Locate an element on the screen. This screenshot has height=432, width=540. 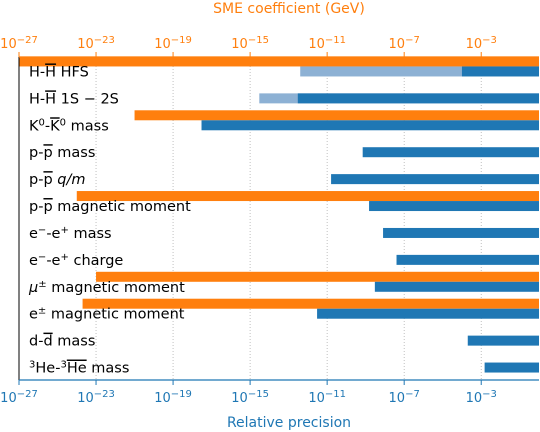
row-label: p-p magnetic moment is located at coordinates (110, 207).